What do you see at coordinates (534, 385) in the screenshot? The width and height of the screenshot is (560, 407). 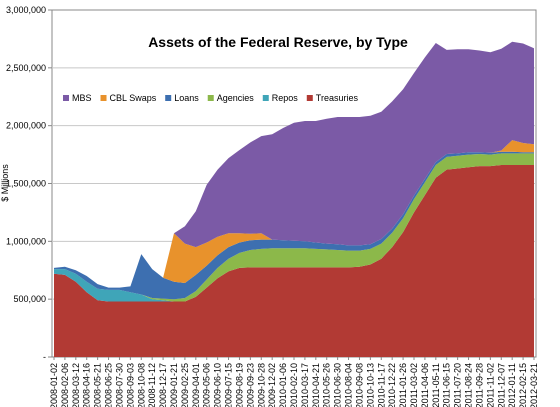 I see `x-tick-label: 2012-03-21` at bounding box center [534, 385].